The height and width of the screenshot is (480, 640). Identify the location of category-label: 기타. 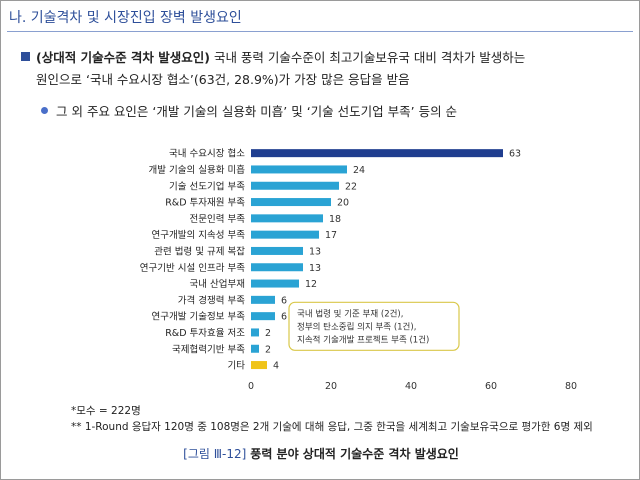
(237, 366).